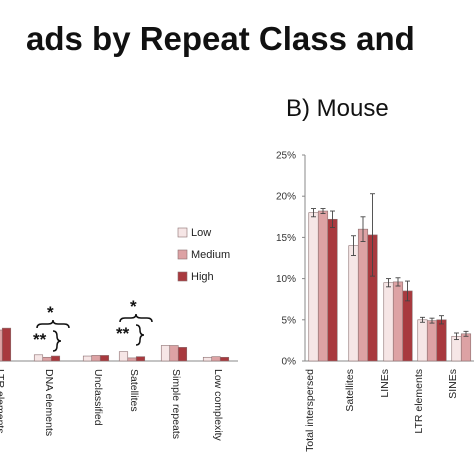 This screenshot has width=474, height=474. What do you see at coordinates (286, 279) in the screenshot?
I see `y-tick-label: 10%` at bounding box center [286, 279].